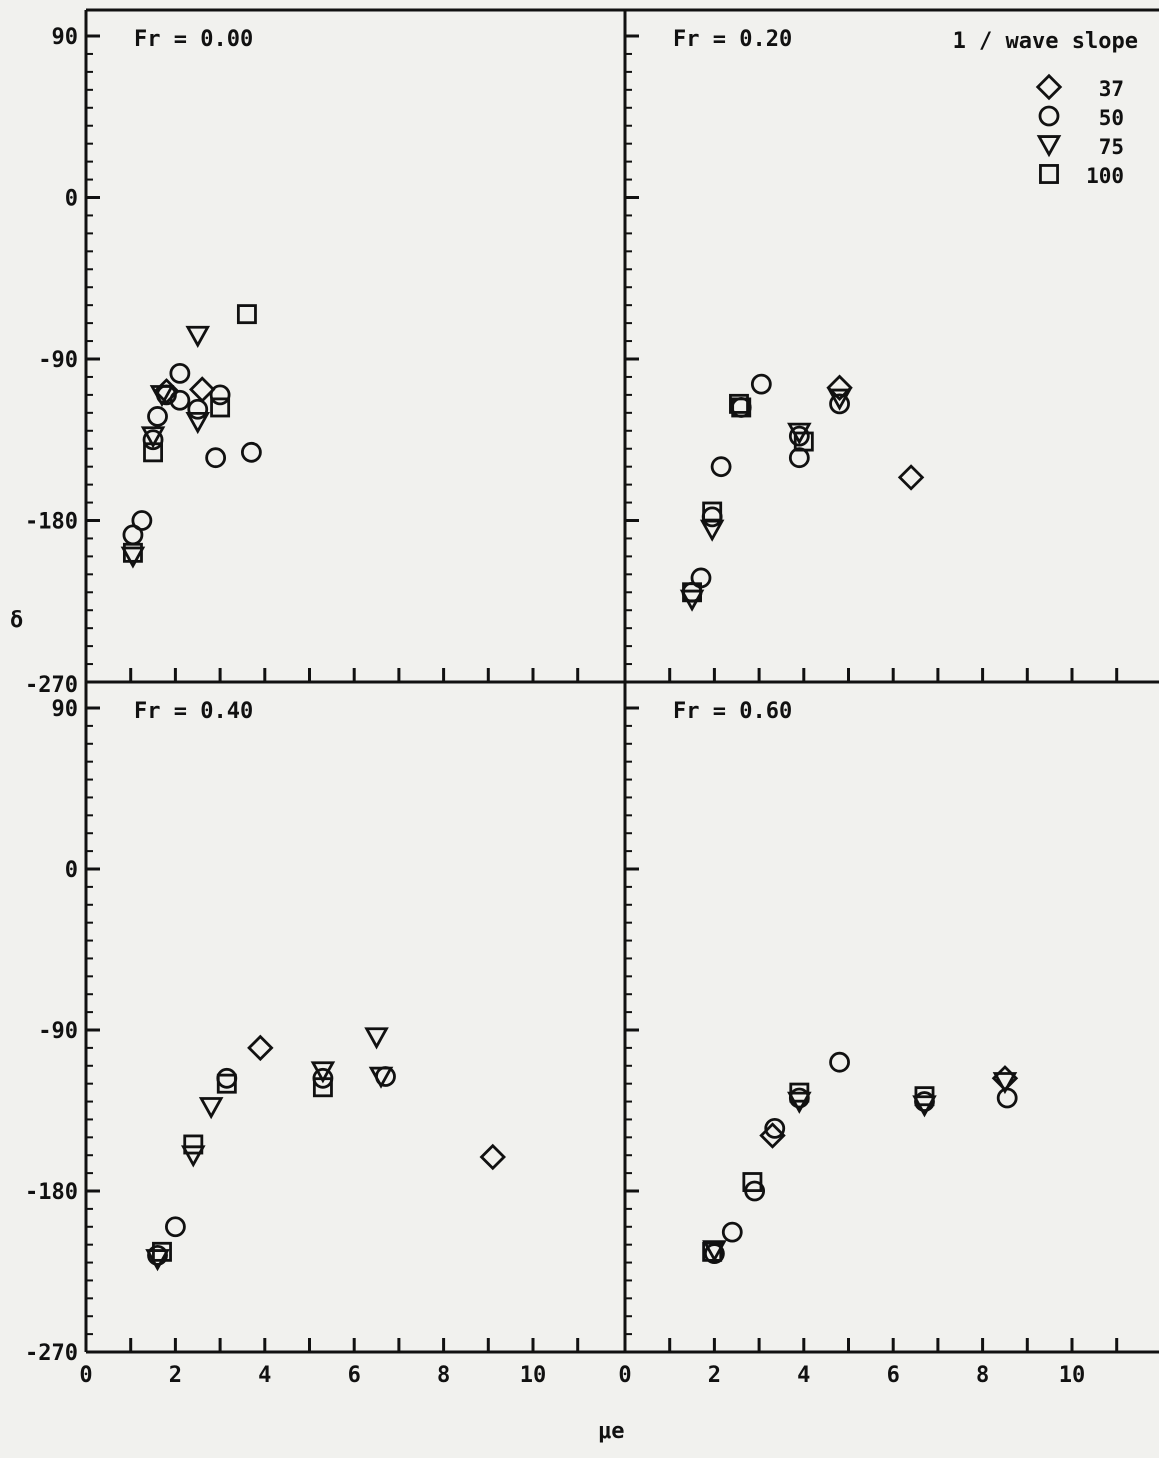  What do you see at coordinates (1079, 130) in the screenshot?
I see `legend-entries: 37 50 75 100` at bounding box center [1079, 130].